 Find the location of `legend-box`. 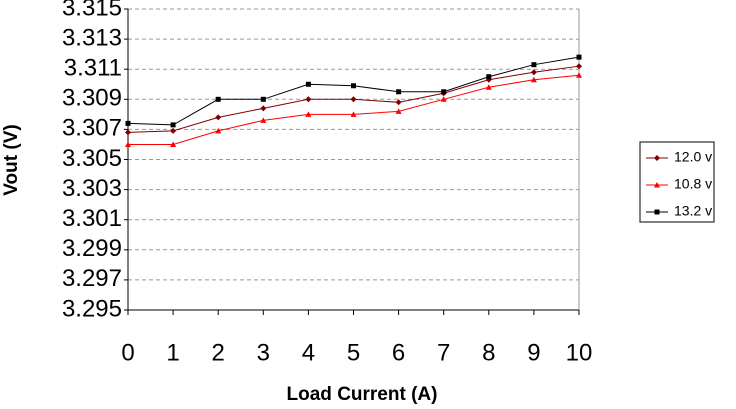

legend-box is located at coordinates (677, 182).